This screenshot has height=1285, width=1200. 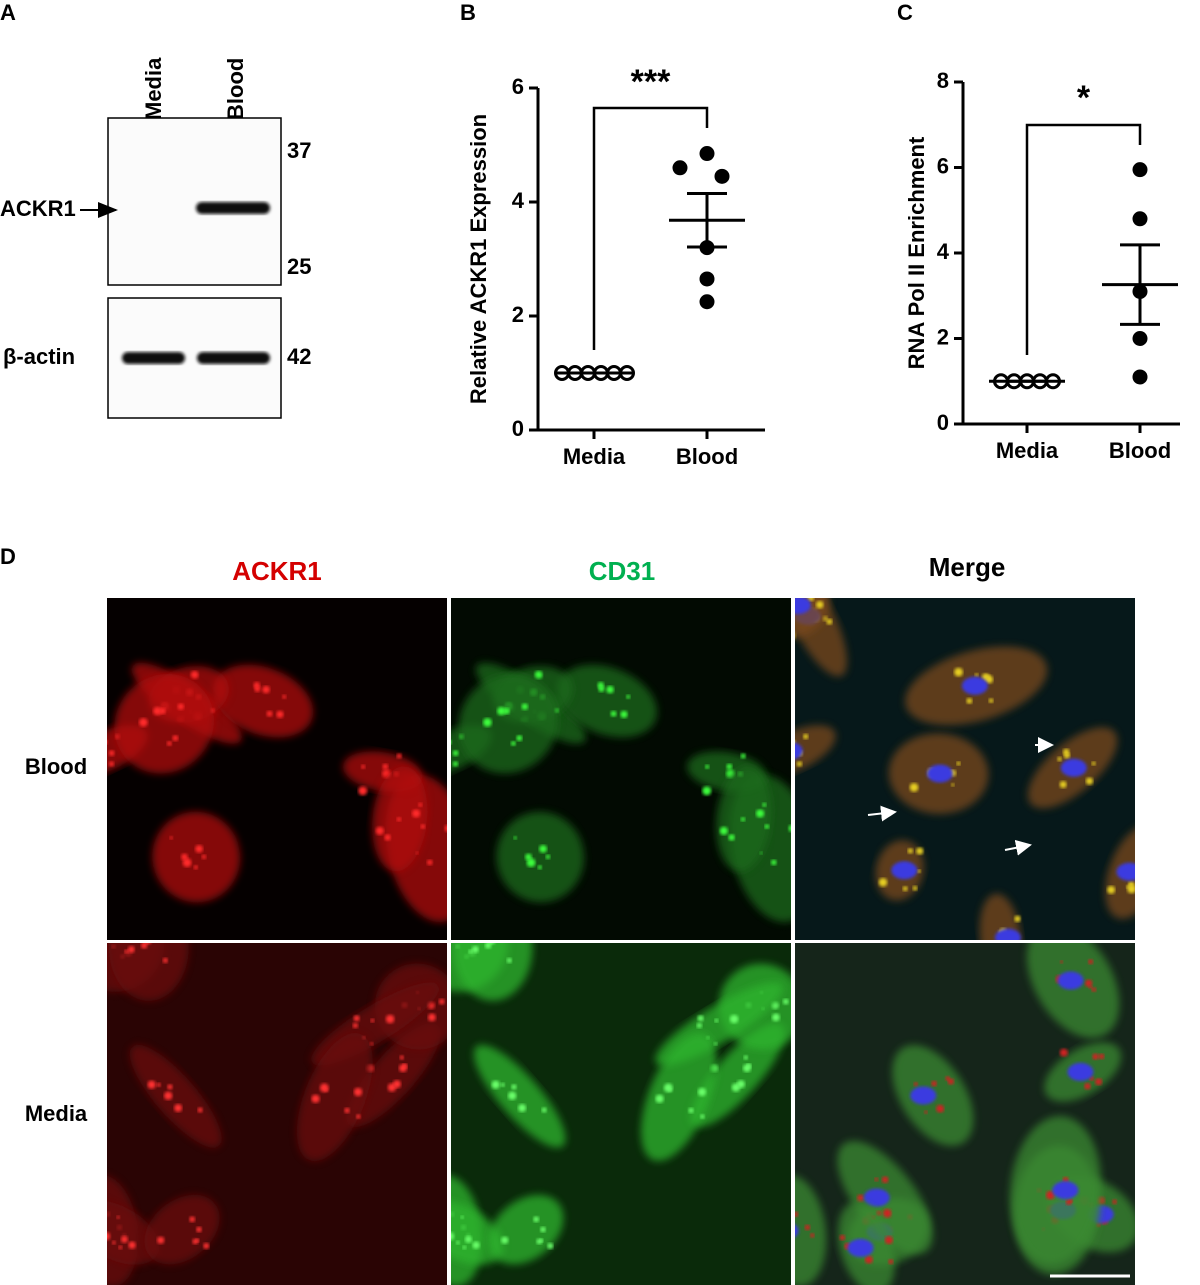 I want to click on data-point, so click(x=707, y=279).